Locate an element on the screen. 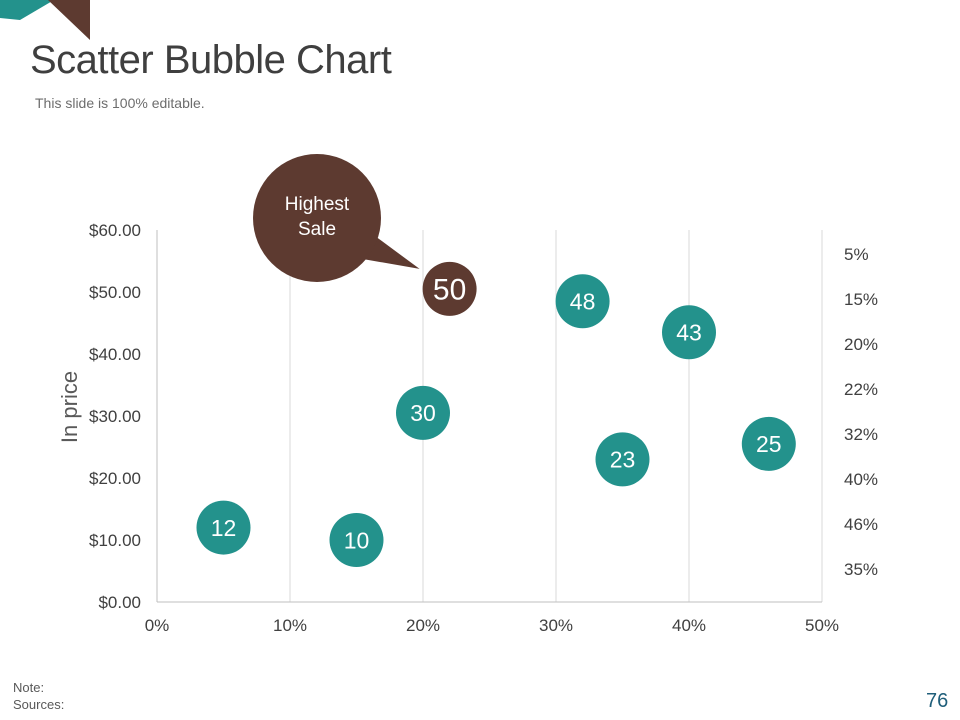  y-axis-title: In price is located at coordinates (69, 407).